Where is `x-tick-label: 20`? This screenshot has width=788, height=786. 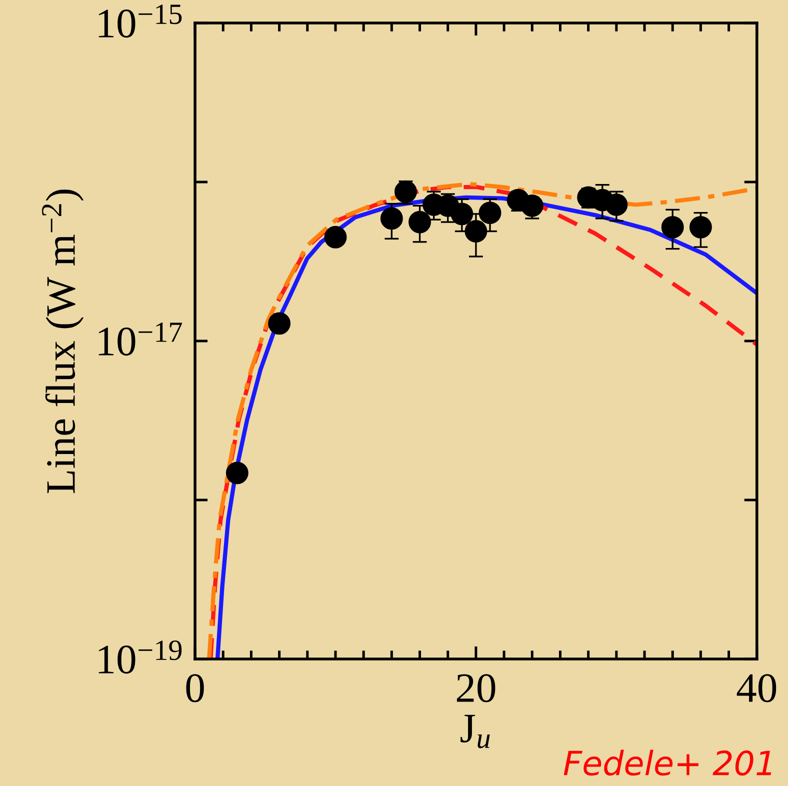 x-tick-label: 20 is located at coordinates (476, 688).